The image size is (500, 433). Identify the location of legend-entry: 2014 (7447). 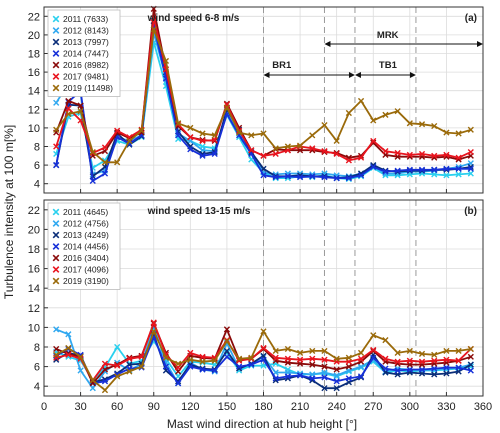
(86, 54).